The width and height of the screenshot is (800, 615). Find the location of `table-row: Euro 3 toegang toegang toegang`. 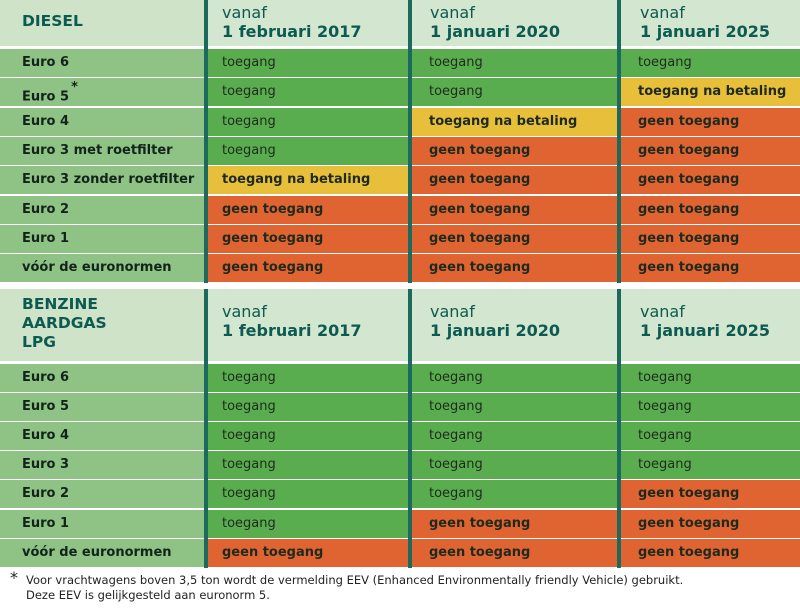

table-row: Euro 3 toegang toegang toegang is located at coordinates (400, 465).